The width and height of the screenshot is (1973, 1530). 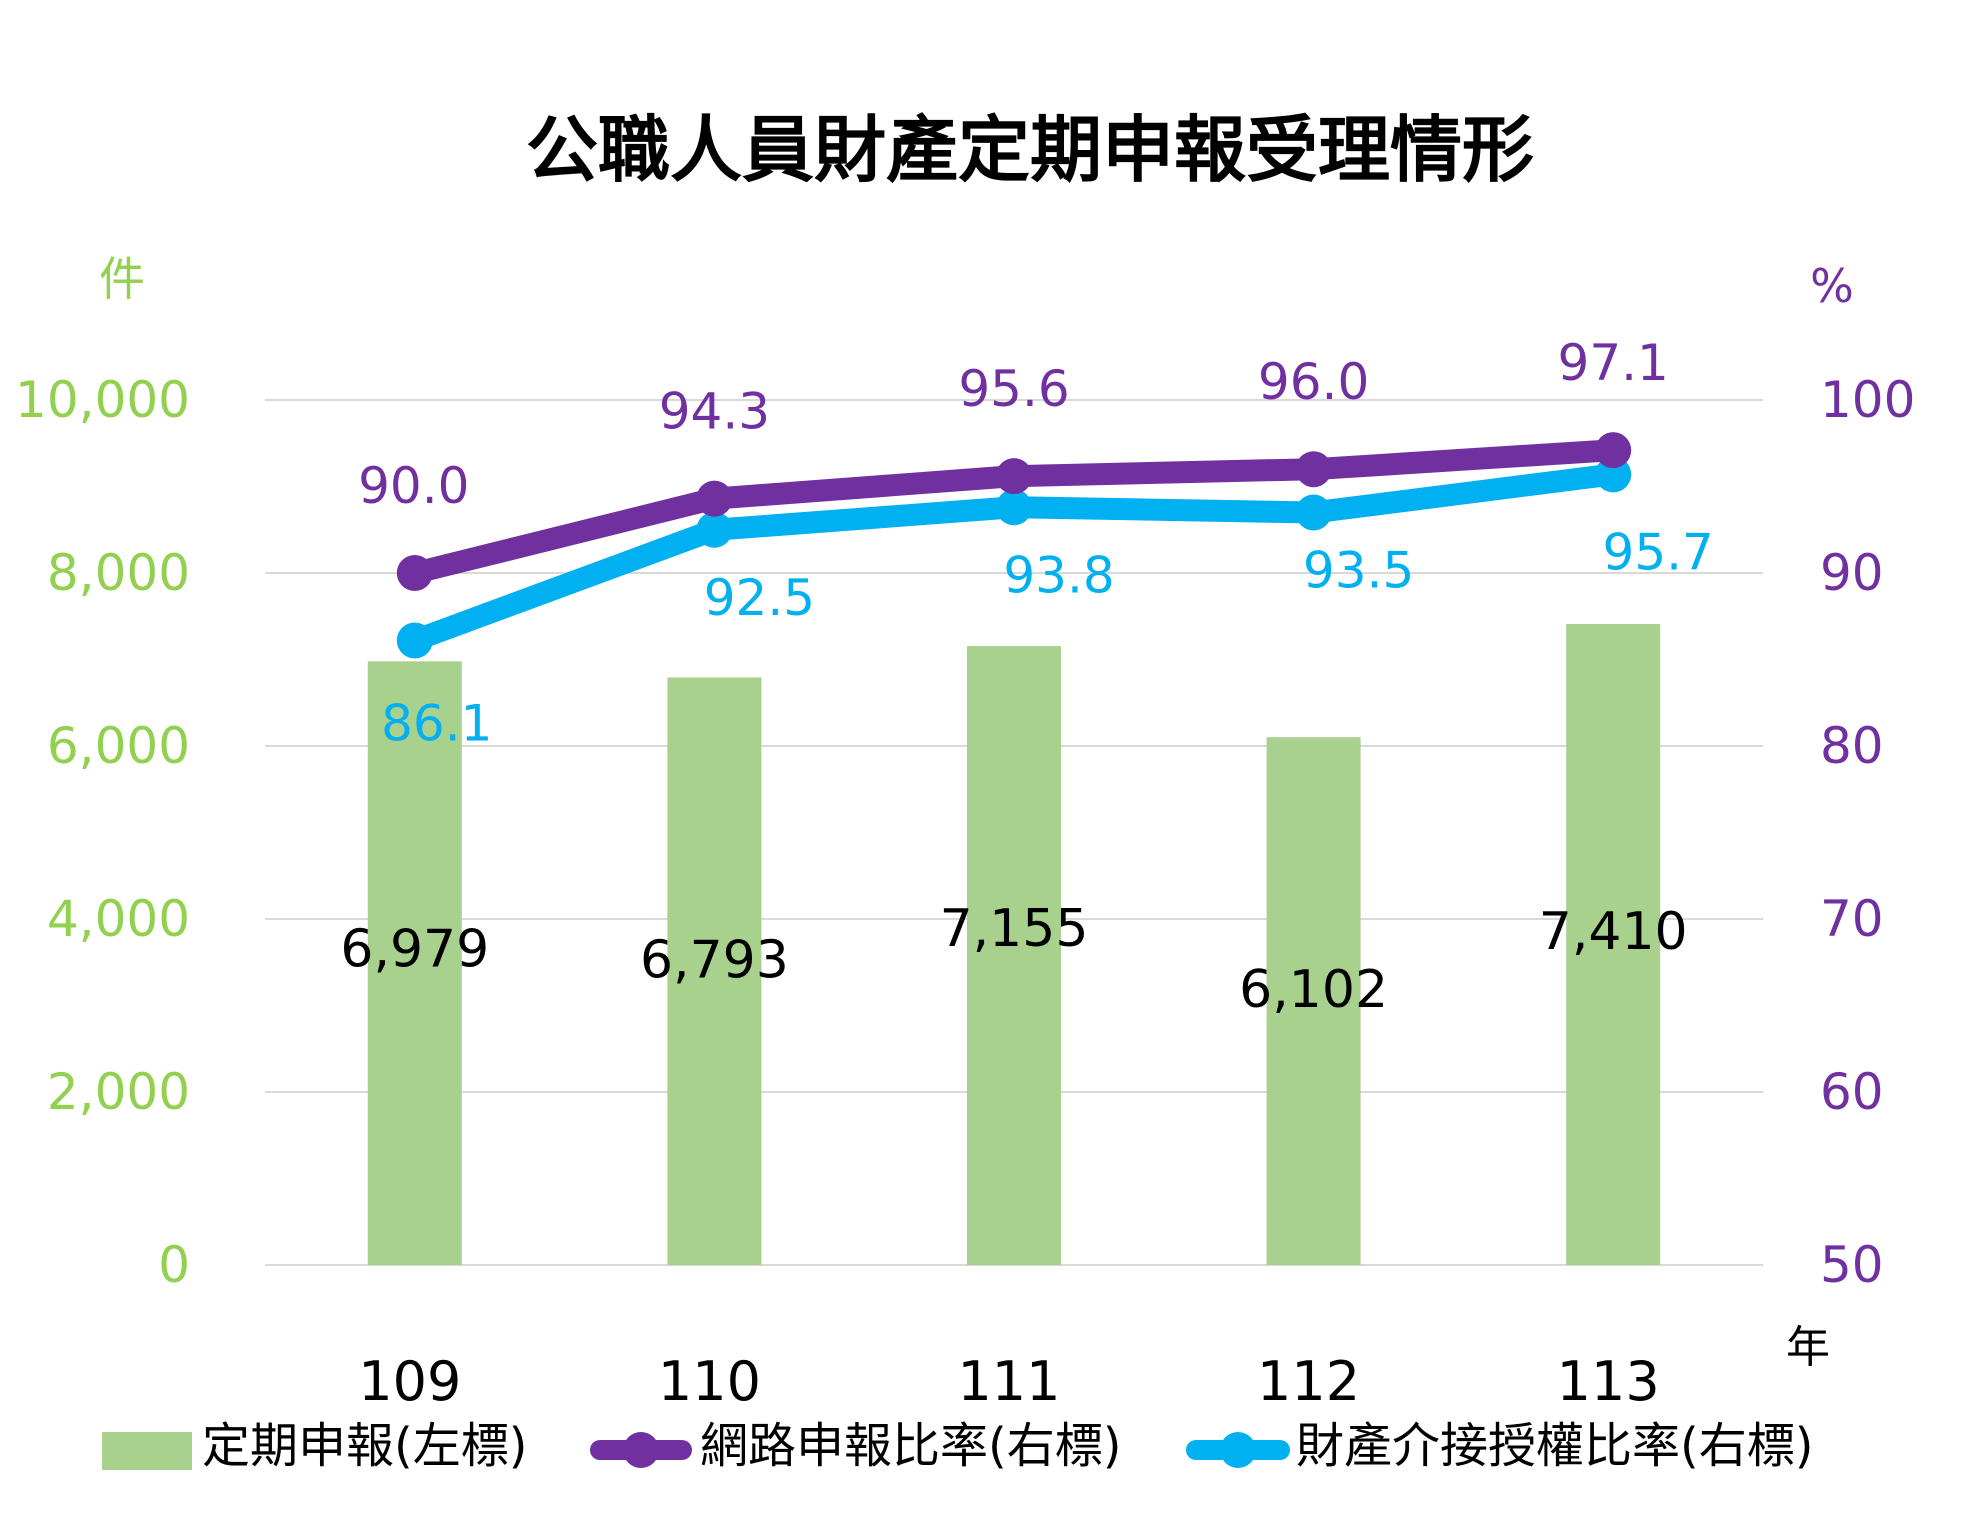 What do you see at coordinates (1308, 1381) in the screenshot?
I see `x-tick-label: 112` at bounding box center [1308, 1381].